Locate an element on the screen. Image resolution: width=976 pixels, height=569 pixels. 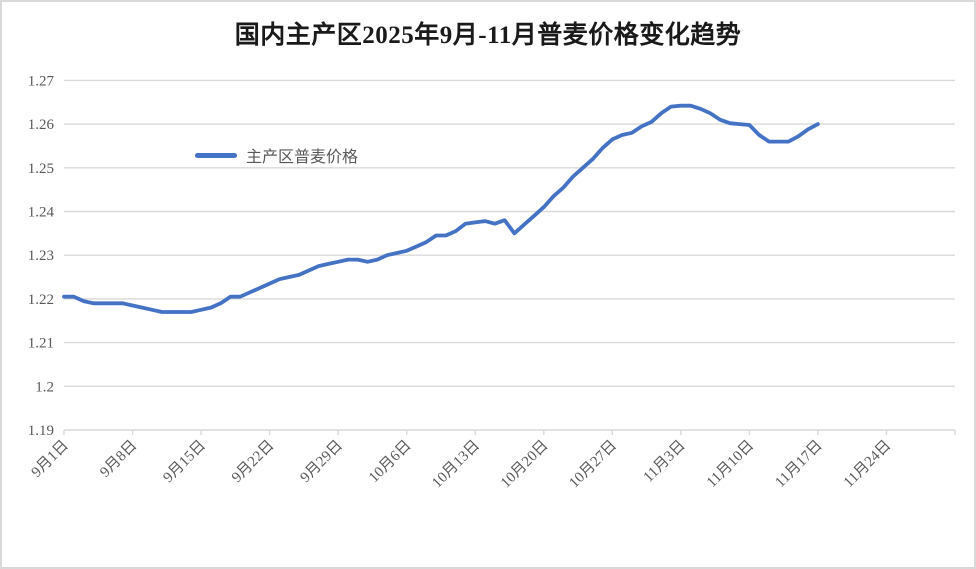
x-tick-label: 11月3日 is located at coordinates (665, 462).